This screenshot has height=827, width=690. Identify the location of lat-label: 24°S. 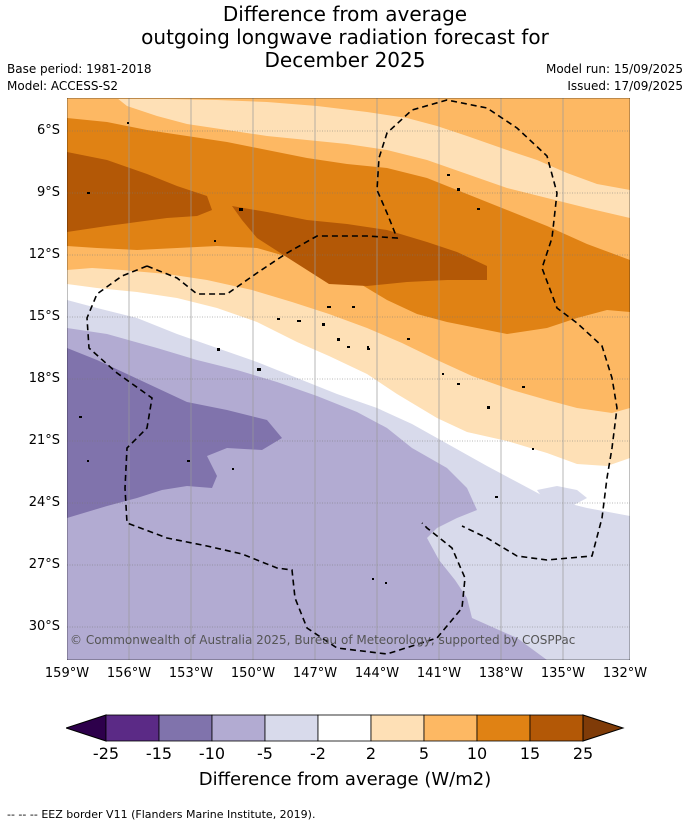
(44, 502).